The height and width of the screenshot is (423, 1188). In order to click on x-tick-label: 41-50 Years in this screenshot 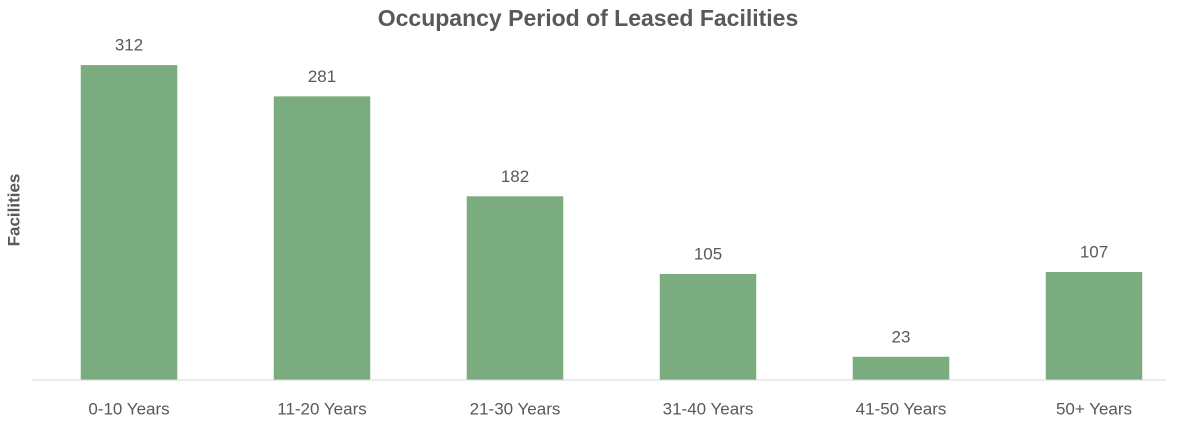, I will do `click(901, 408)`.